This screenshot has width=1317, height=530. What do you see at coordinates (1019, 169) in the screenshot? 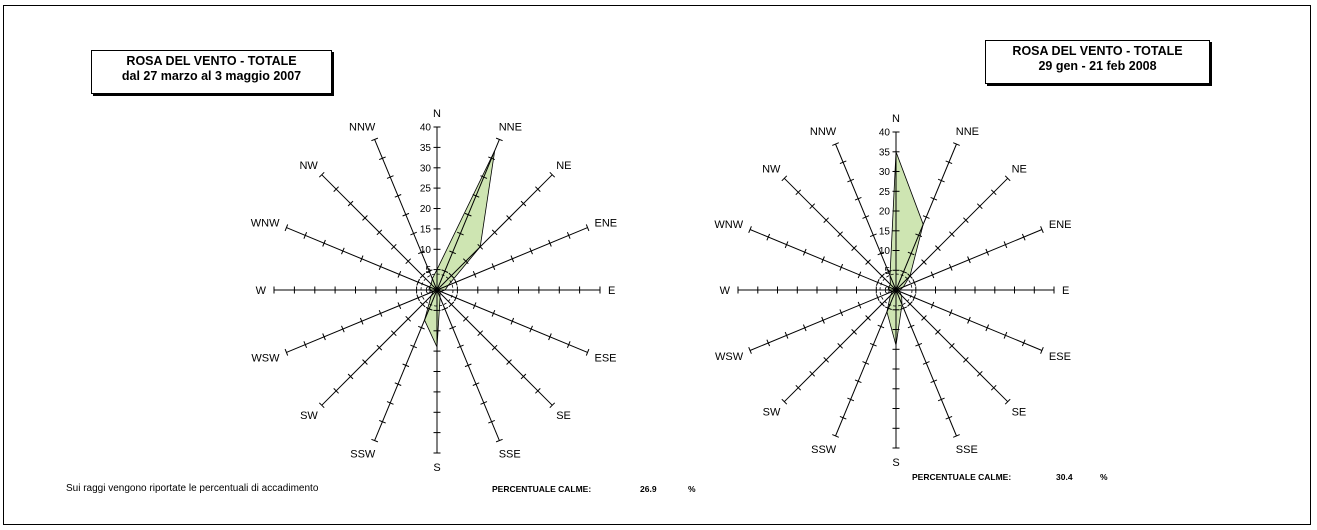
I see `direction-label-NE-right: NE` at bounding box center [1019, 169].